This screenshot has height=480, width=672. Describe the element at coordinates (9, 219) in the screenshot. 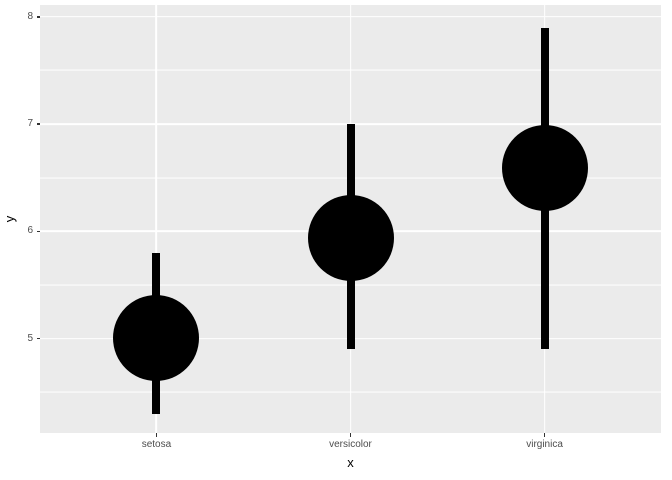

I see `y-axis-title: y` at that location.